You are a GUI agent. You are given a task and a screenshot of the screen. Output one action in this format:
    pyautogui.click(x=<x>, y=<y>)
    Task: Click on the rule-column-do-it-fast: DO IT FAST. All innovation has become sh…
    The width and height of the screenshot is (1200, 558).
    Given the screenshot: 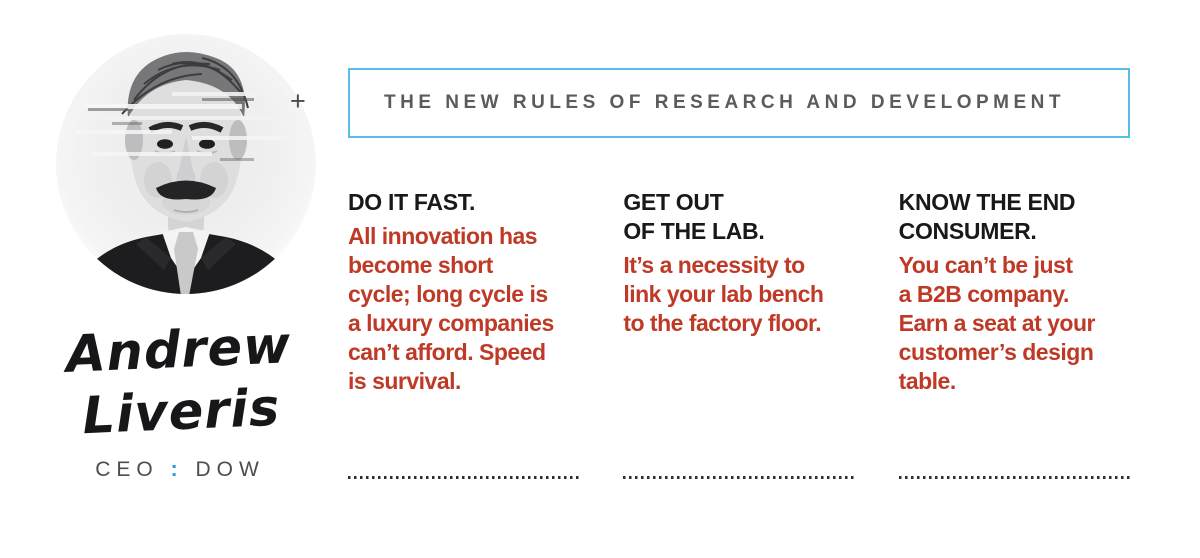 What is the action you would take?
    pyautogui.click(x=464, y=333)
    